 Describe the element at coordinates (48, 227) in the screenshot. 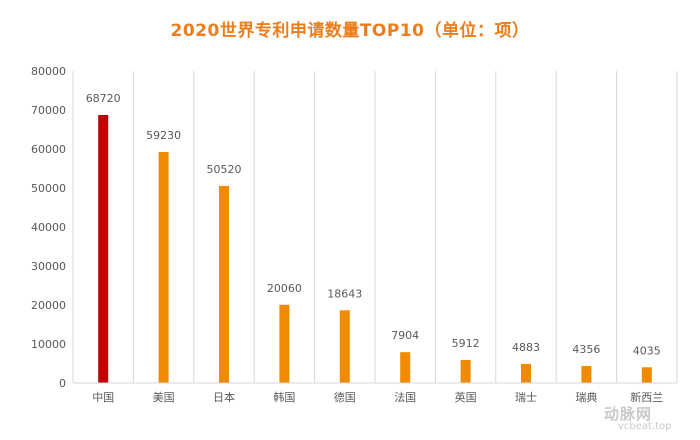

I see `y-tick-label: 40000` at that location.